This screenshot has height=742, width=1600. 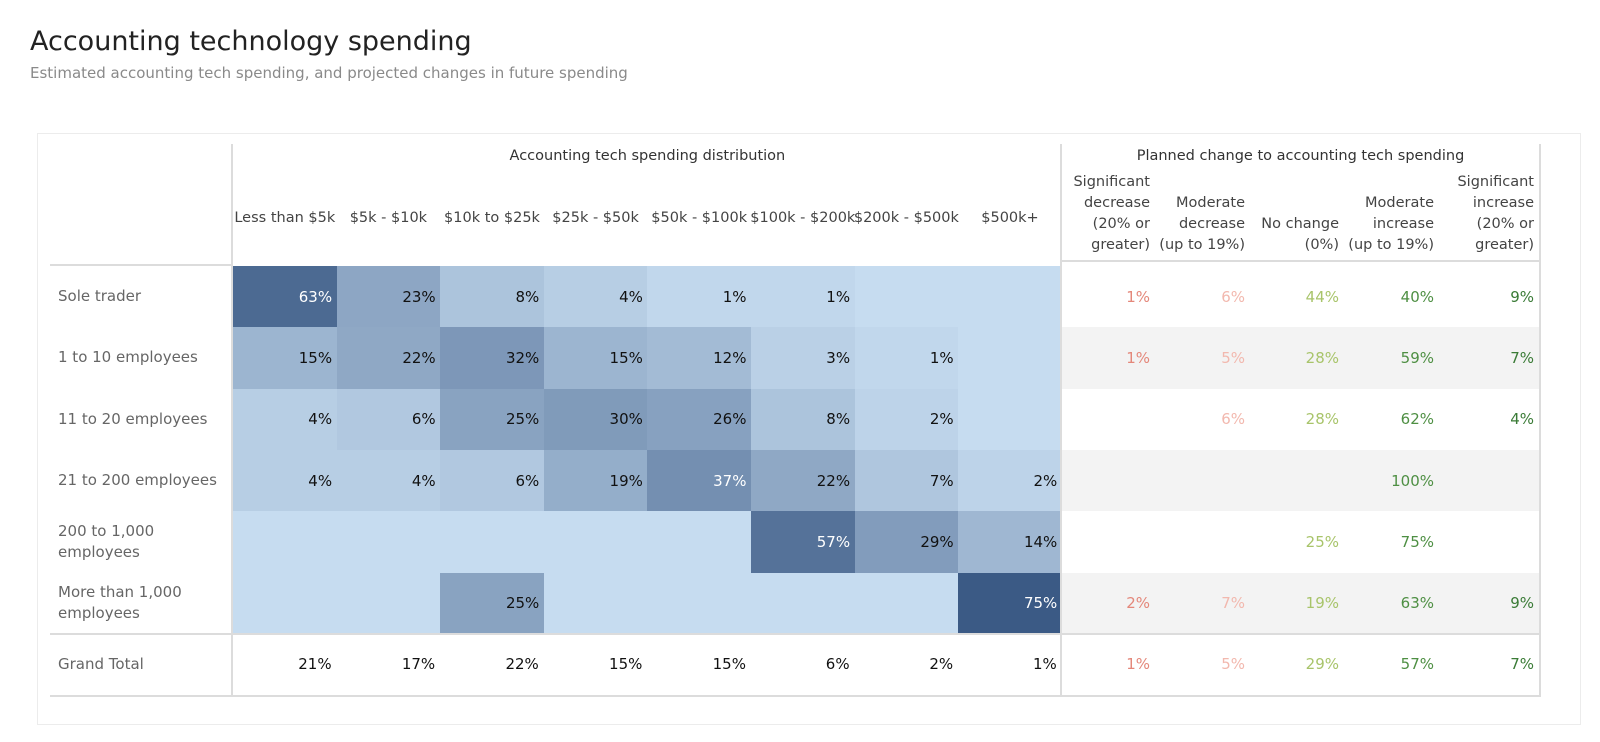 I want to click on total-cell: 2%, so click(x=941, y=664).